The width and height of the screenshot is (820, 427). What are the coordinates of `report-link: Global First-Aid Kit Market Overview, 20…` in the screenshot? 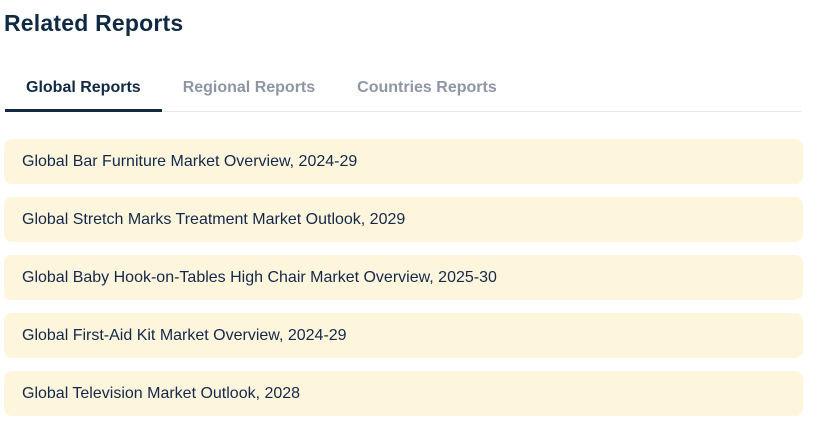 It's located at (403, 335).